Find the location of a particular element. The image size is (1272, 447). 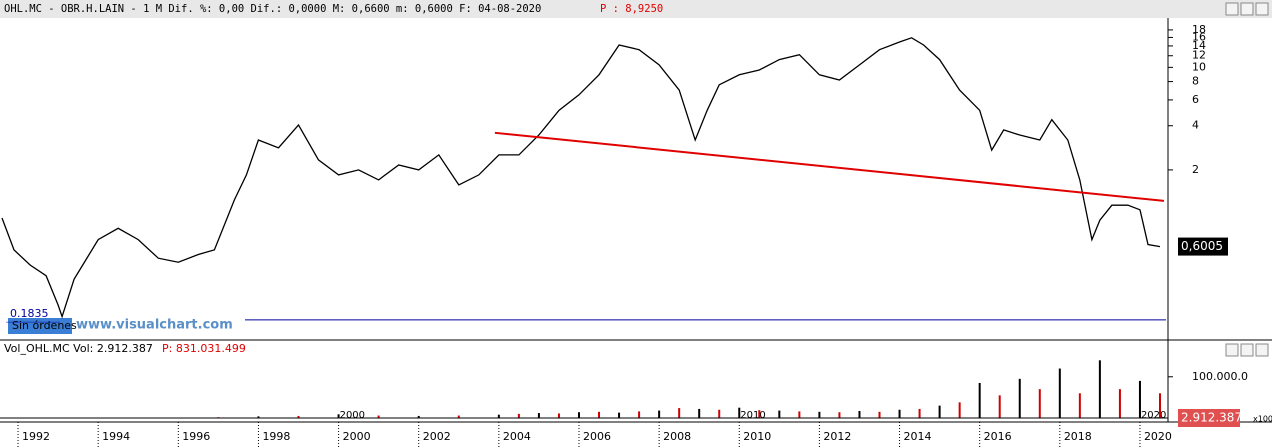

x-tick-label: 1992 is located at coordinates (36, 436).